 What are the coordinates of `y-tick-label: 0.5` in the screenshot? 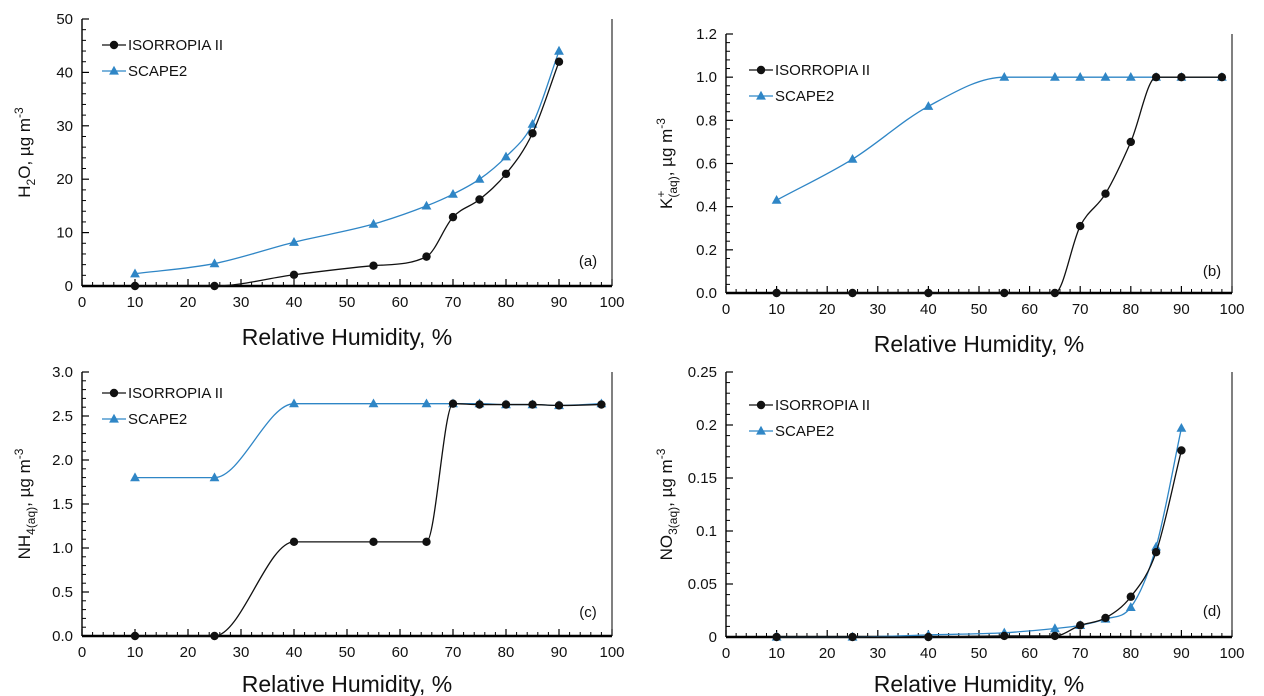 It's located at (62, 592).